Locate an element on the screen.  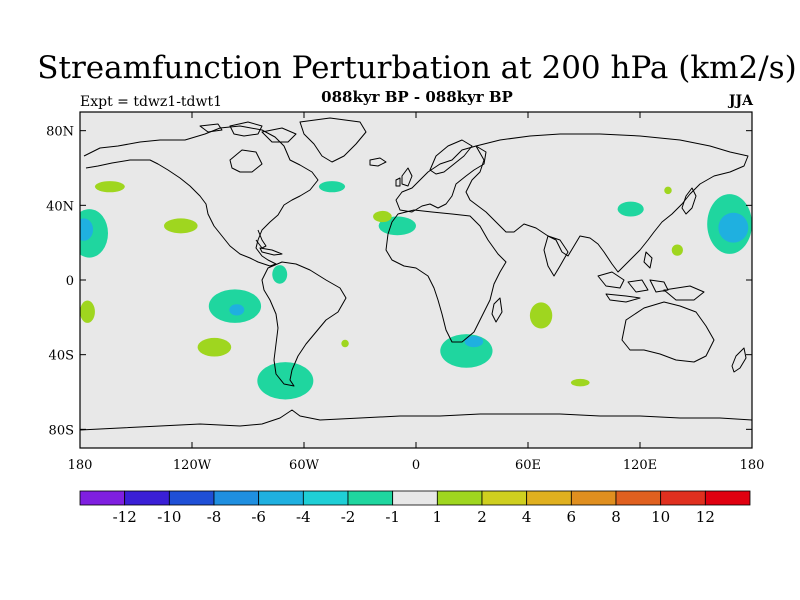
coastline-new-zealand is located at coordinates (739, 360).